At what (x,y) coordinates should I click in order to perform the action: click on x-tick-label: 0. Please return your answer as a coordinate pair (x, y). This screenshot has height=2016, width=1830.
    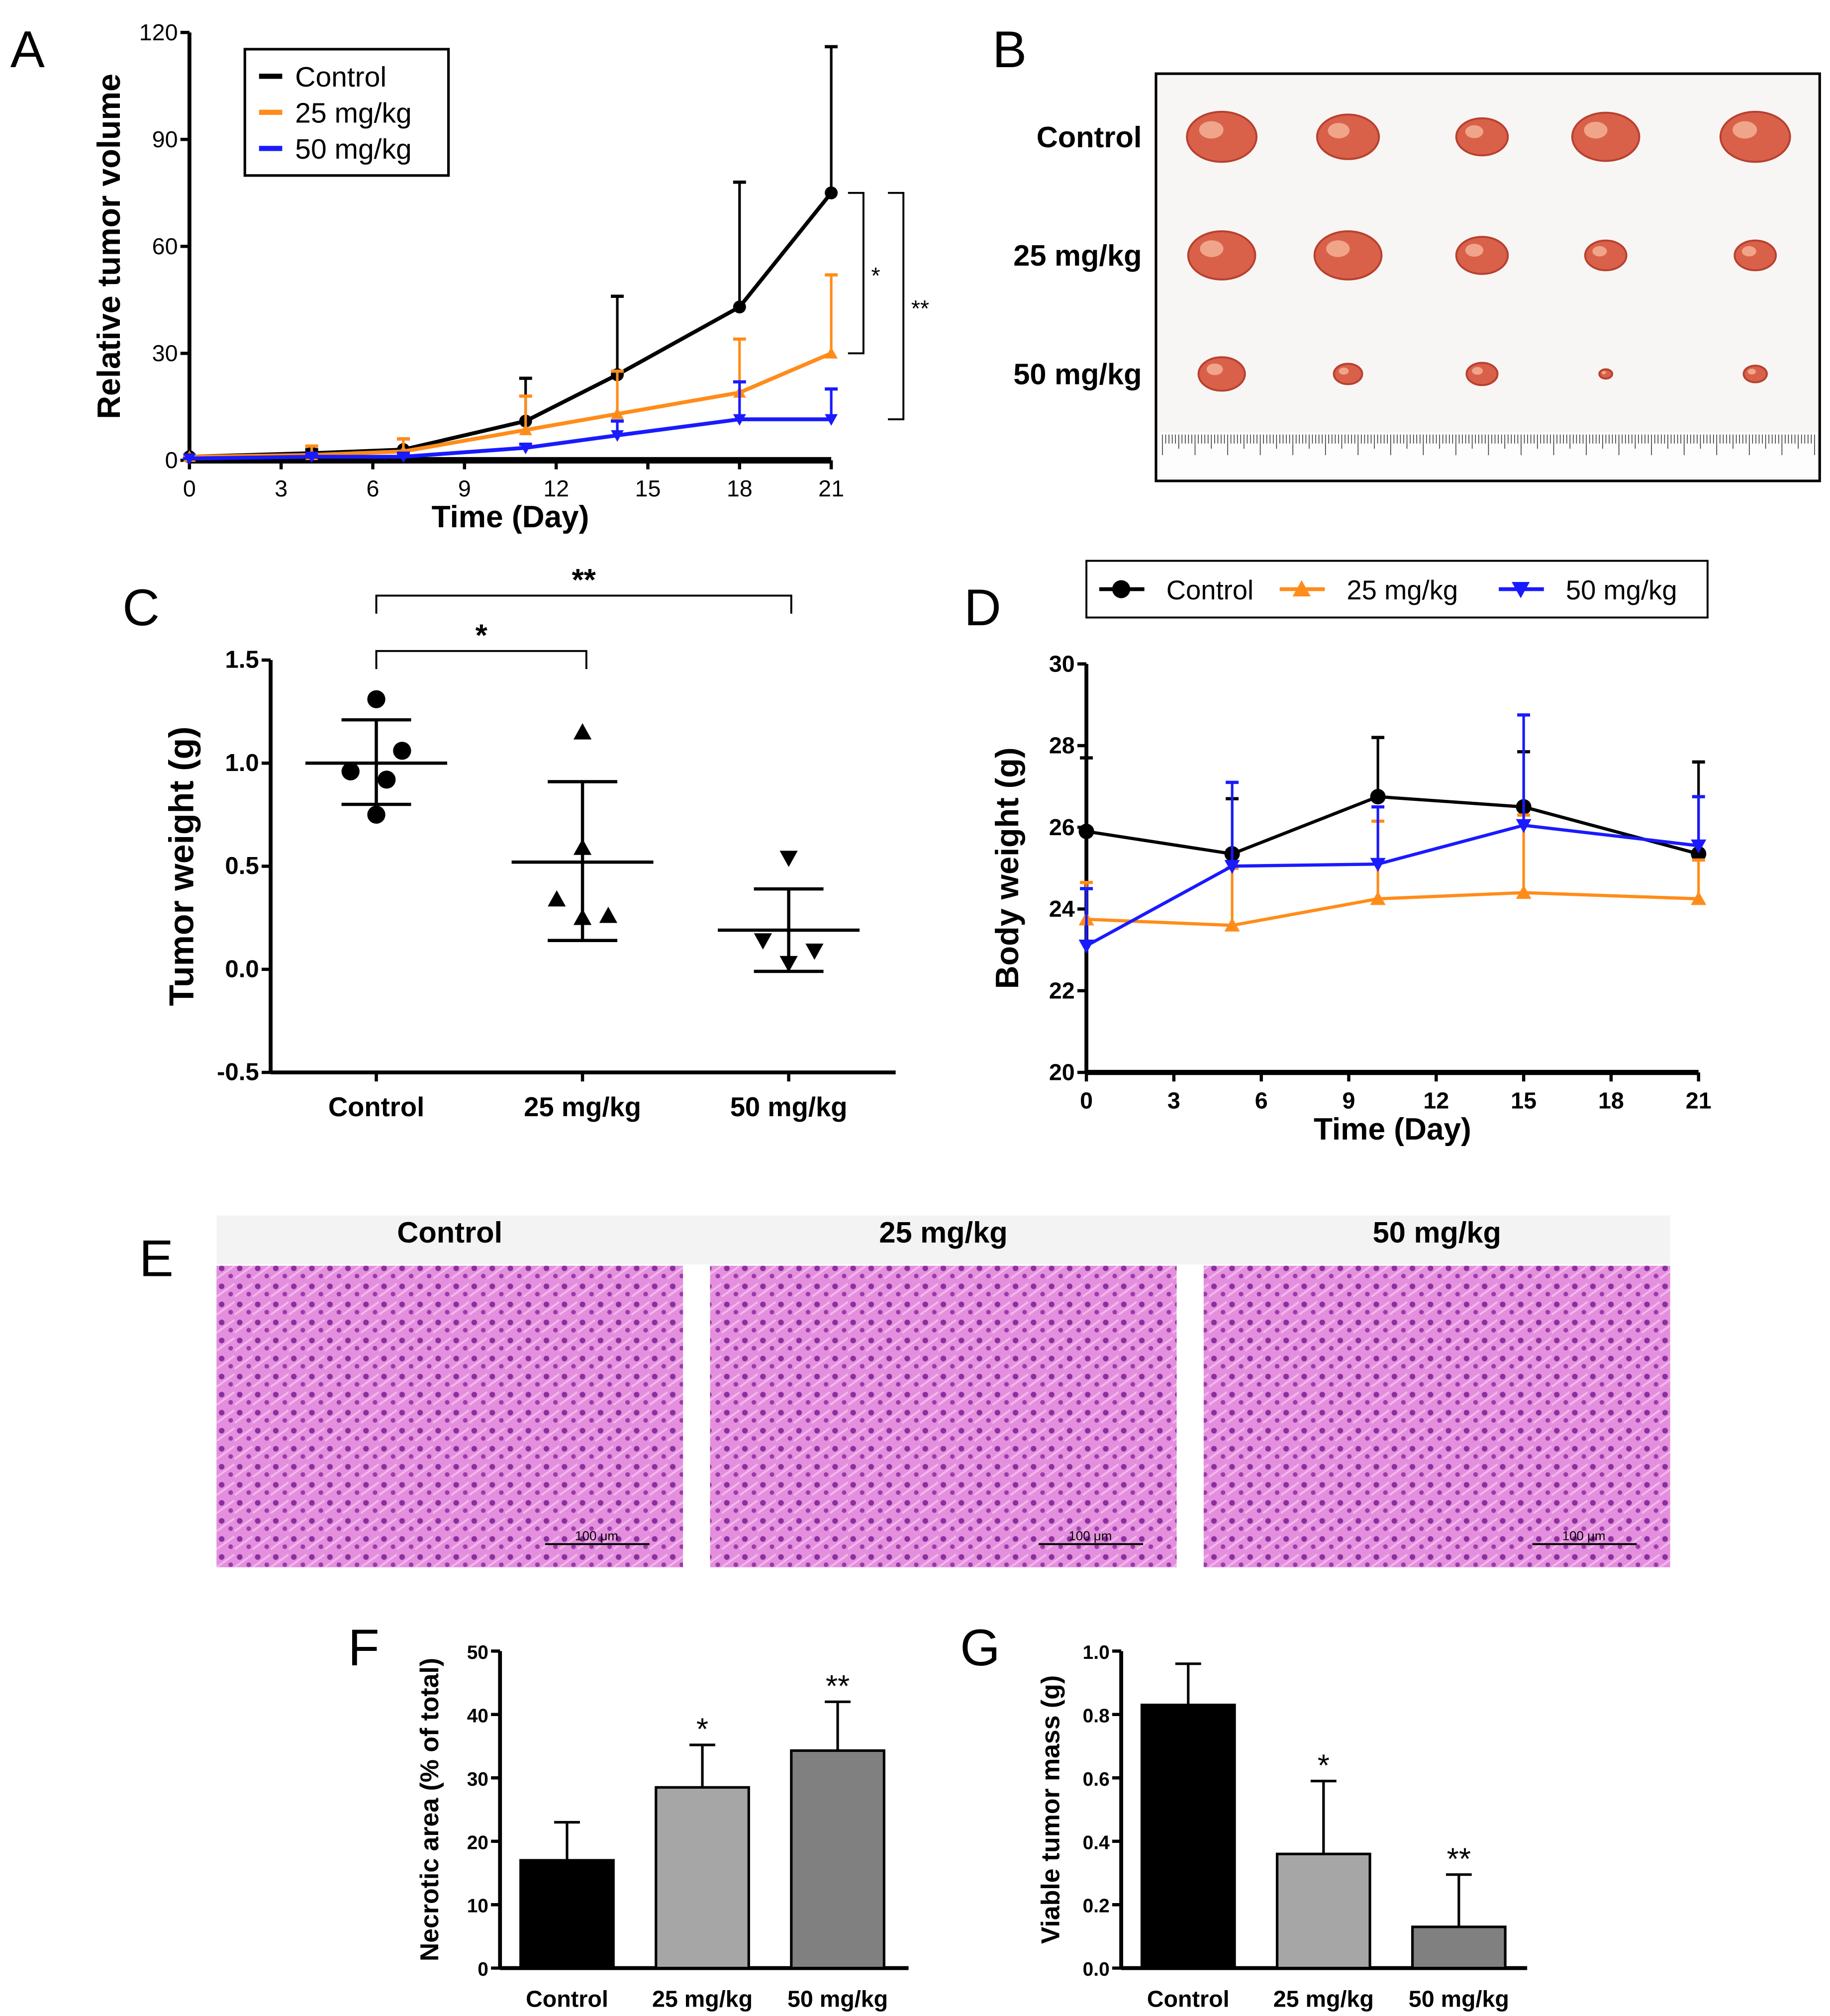
    Looking at the image, I should click on (1086, 1101).